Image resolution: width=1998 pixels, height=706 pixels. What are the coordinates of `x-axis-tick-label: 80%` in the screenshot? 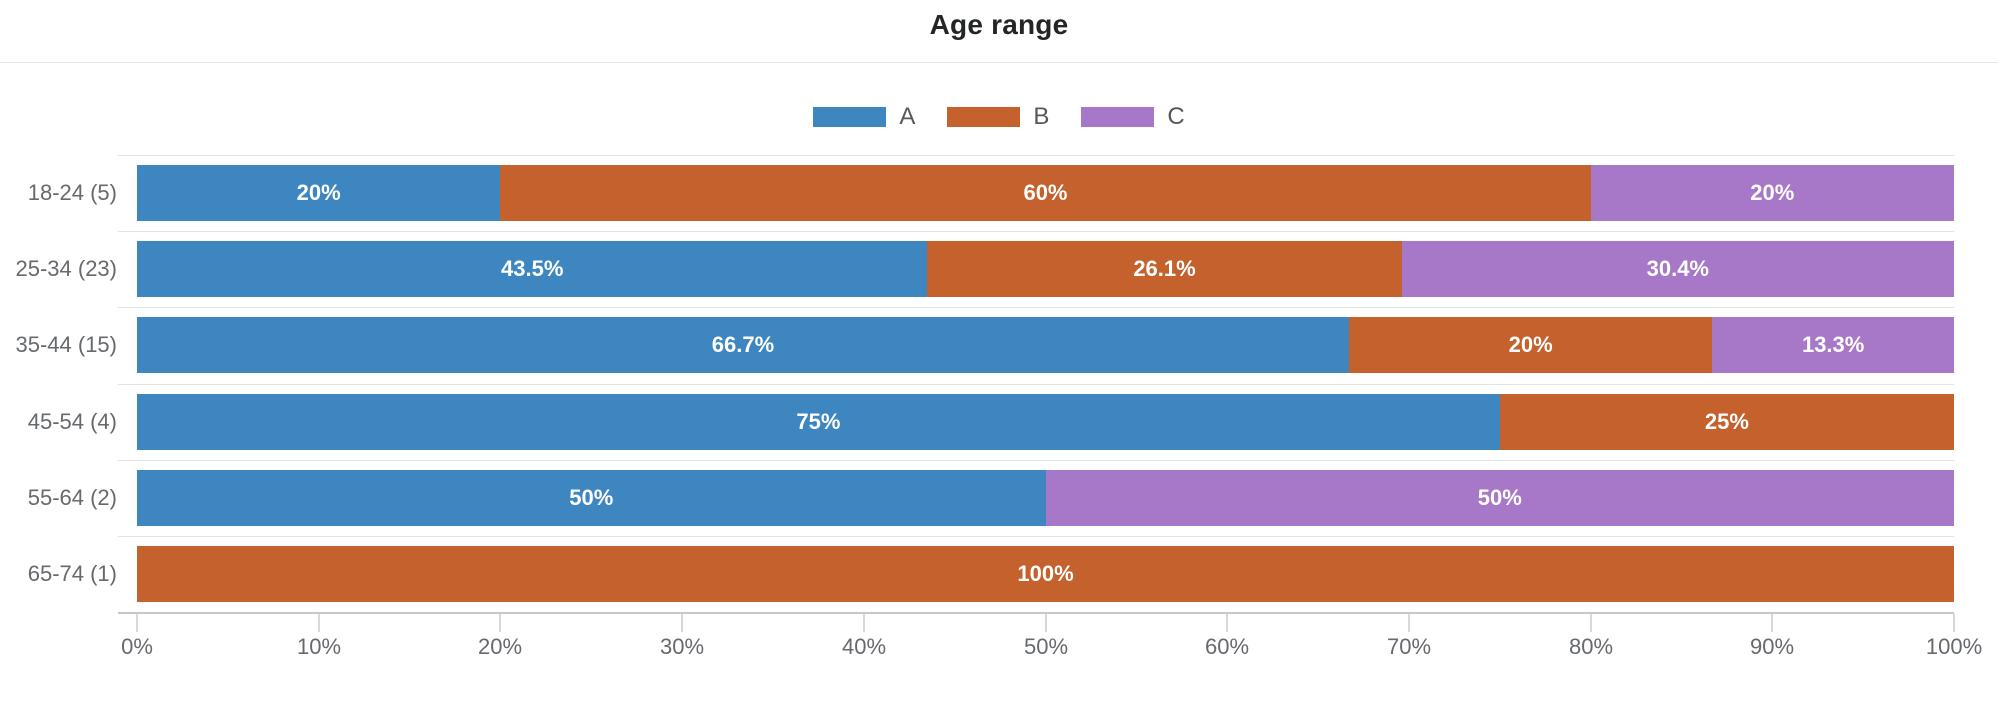 It's located at (1591, 646).